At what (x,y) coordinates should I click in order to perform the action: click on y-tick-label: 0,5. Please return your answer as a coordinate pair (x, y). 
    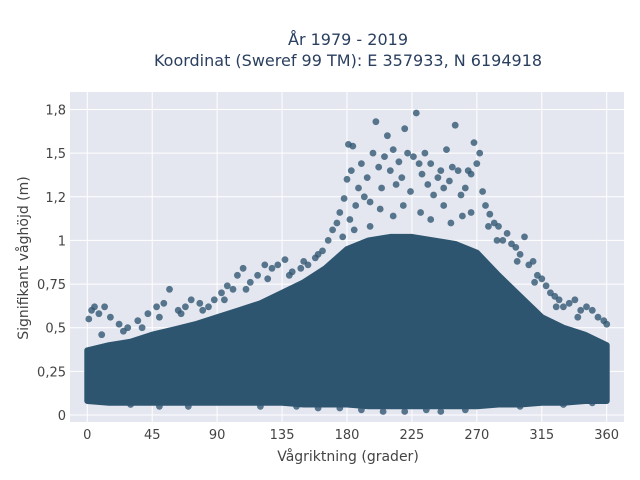
    Looking at the image, I should click on (55, 329).